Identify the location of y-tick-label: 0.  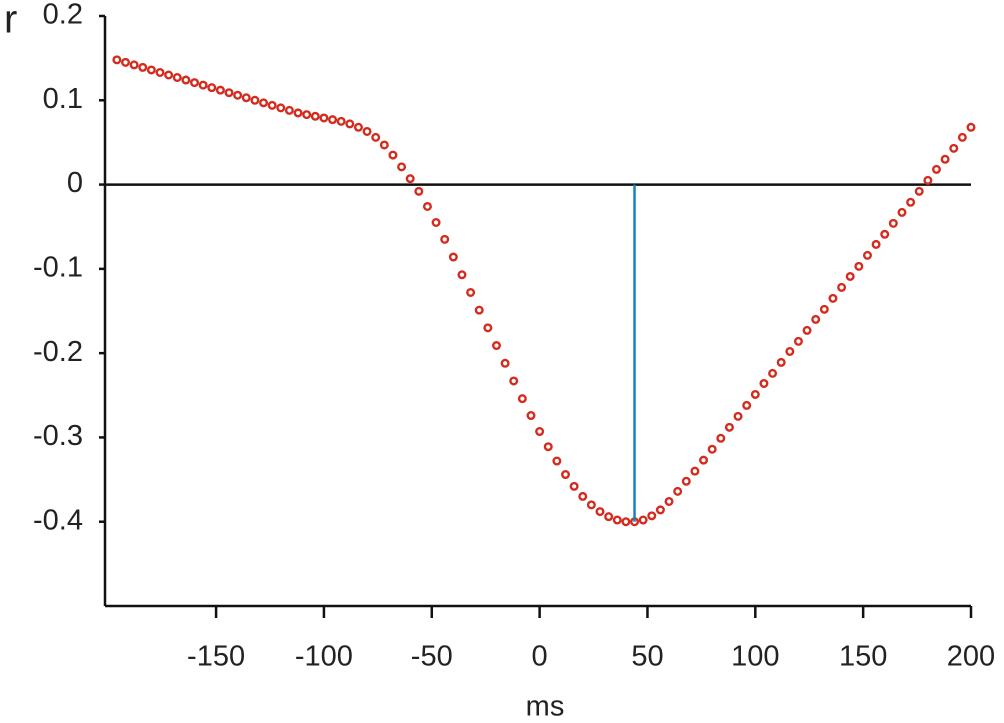
(75, 183).